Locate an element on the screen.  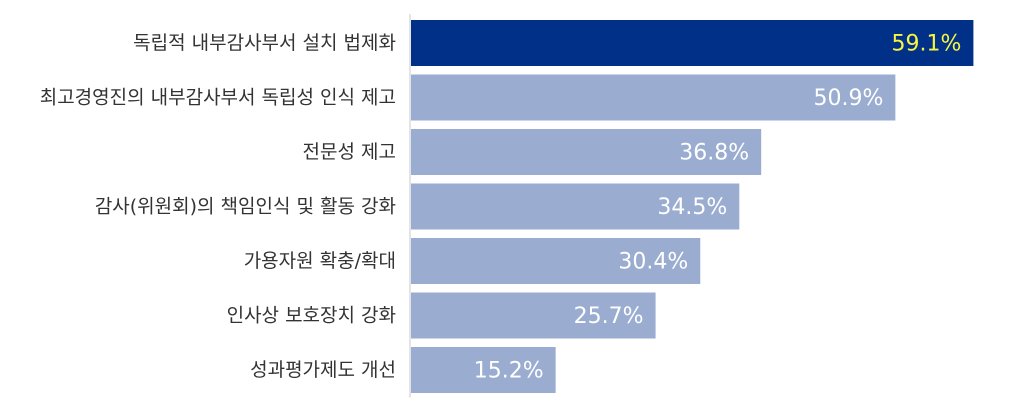
value-label-0: 59.1% is located at coordinates (927, 44).